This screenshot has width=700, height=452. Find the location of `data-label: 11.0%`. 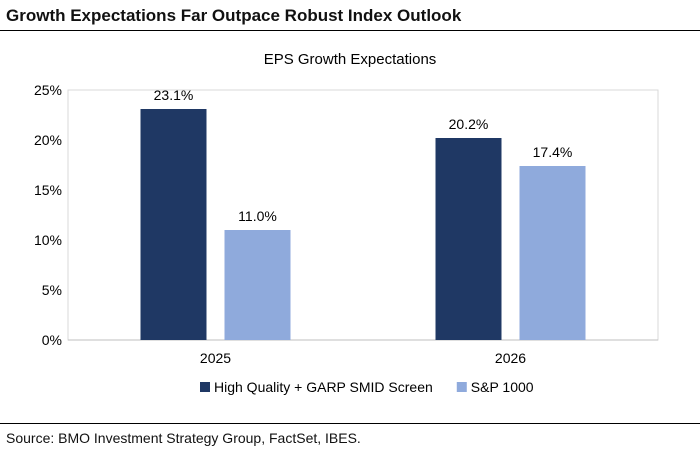

data-label: 11.0% is located at coordinates (257, 216).